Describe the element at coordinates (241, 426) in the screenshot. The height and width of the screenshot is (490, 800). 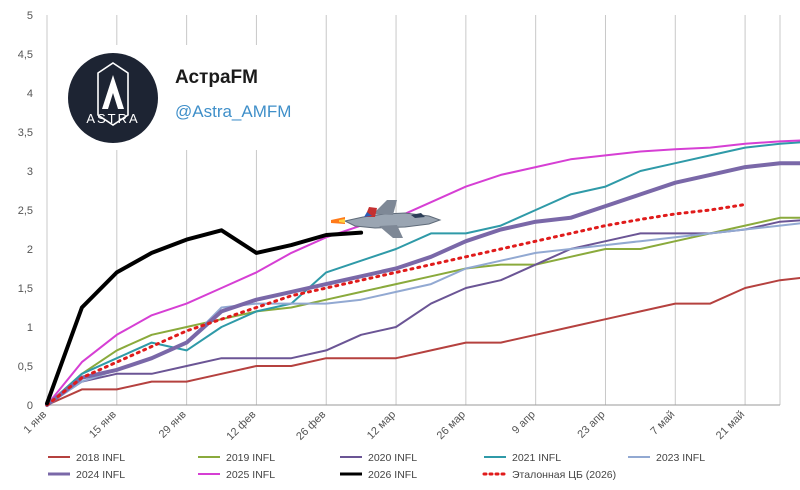
I see `x-tick-label: 12 фев` at that location.